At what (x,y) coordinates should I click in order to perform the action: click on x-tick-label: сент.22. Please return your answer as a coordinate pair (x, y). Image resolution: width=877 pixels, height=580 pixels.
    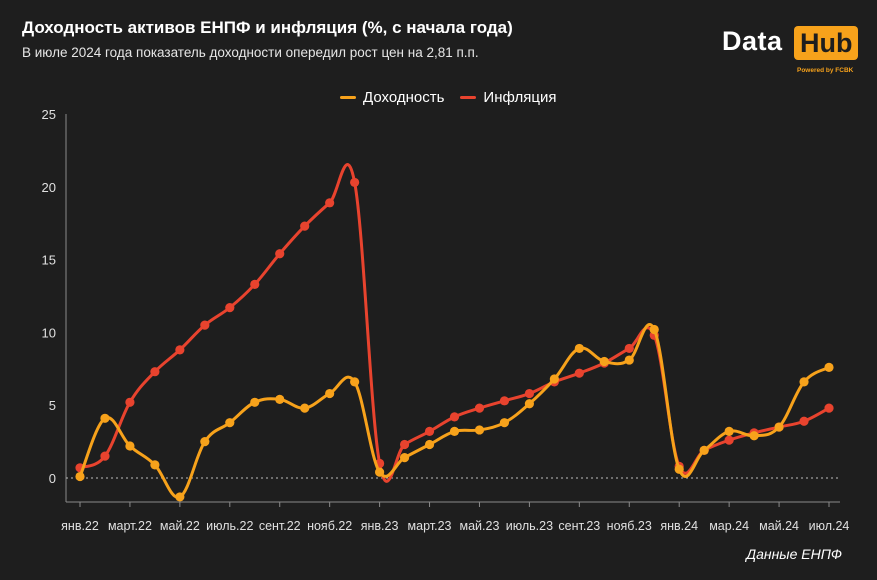
    Looking at the image, I should click on (280, 526).